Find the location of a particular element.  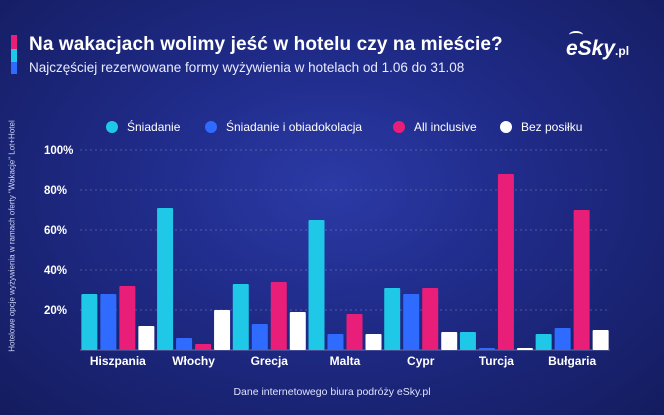

accent-bar-pink is located at coordinates (14, 42).